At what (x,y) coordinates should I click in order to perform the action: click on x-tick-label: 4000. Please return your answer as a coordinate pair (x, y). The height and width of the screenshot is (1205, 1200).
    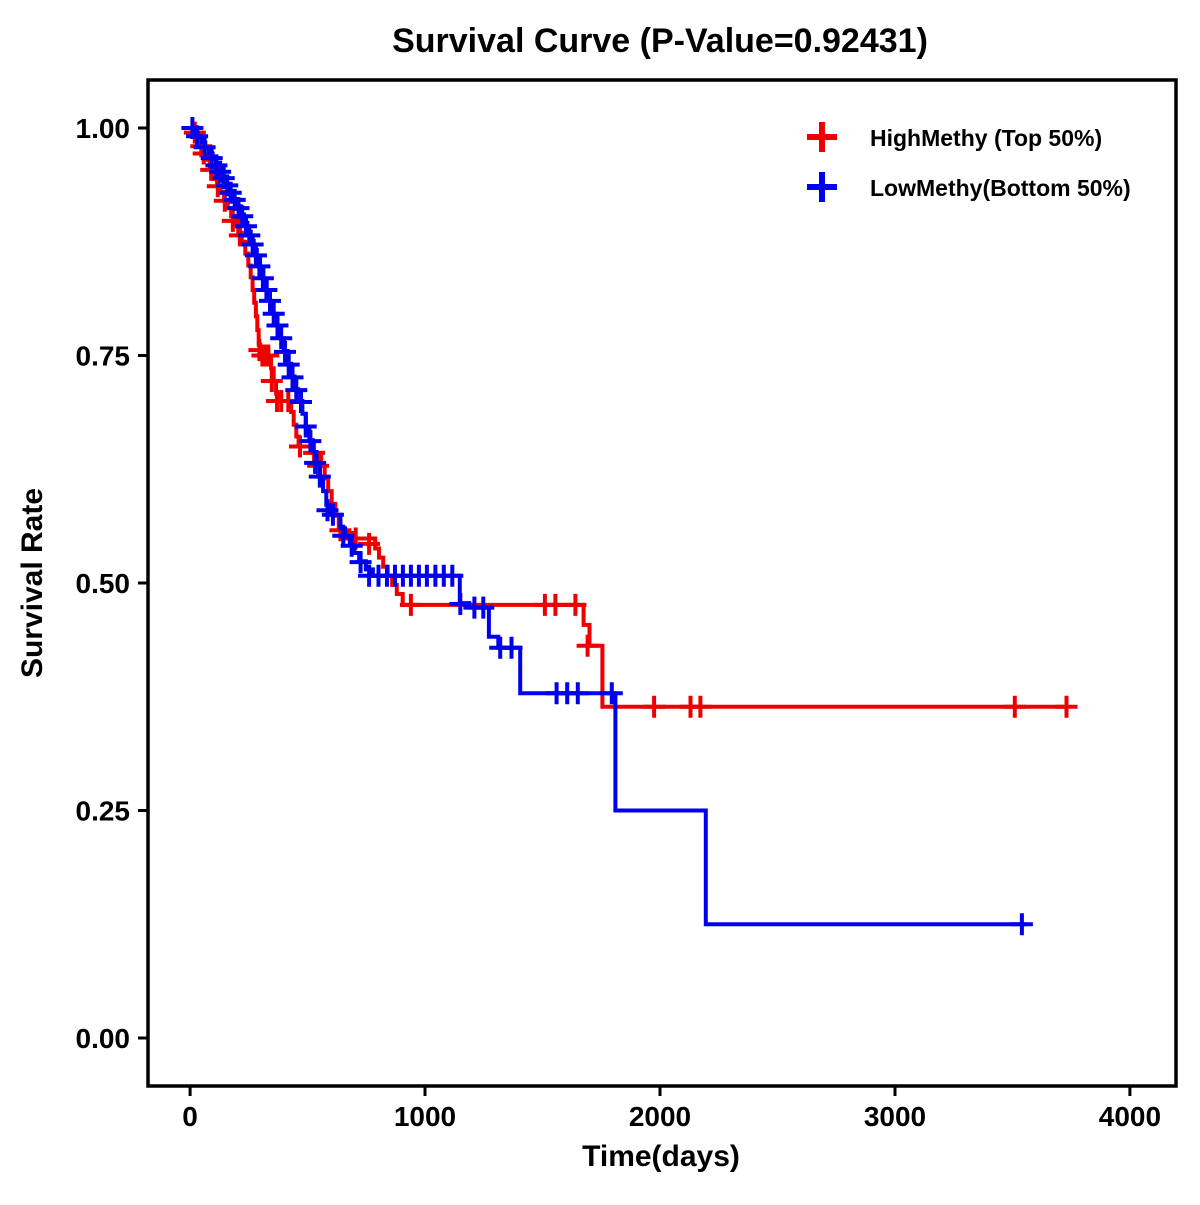
    Looking at the image, I should click on (1130, 1116).